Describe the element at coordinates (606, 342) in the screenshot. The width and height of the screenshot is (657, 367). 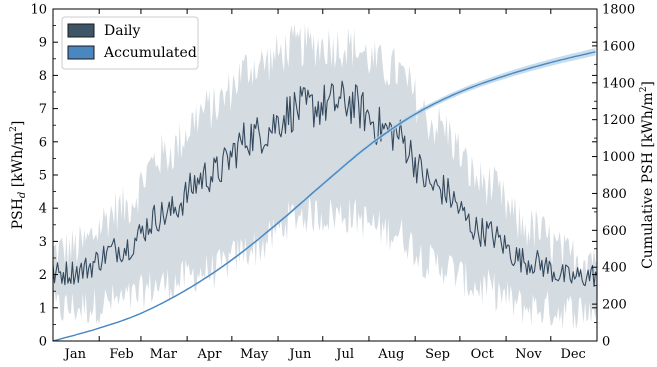
I see `y-right-tick-label: 0` at that location.